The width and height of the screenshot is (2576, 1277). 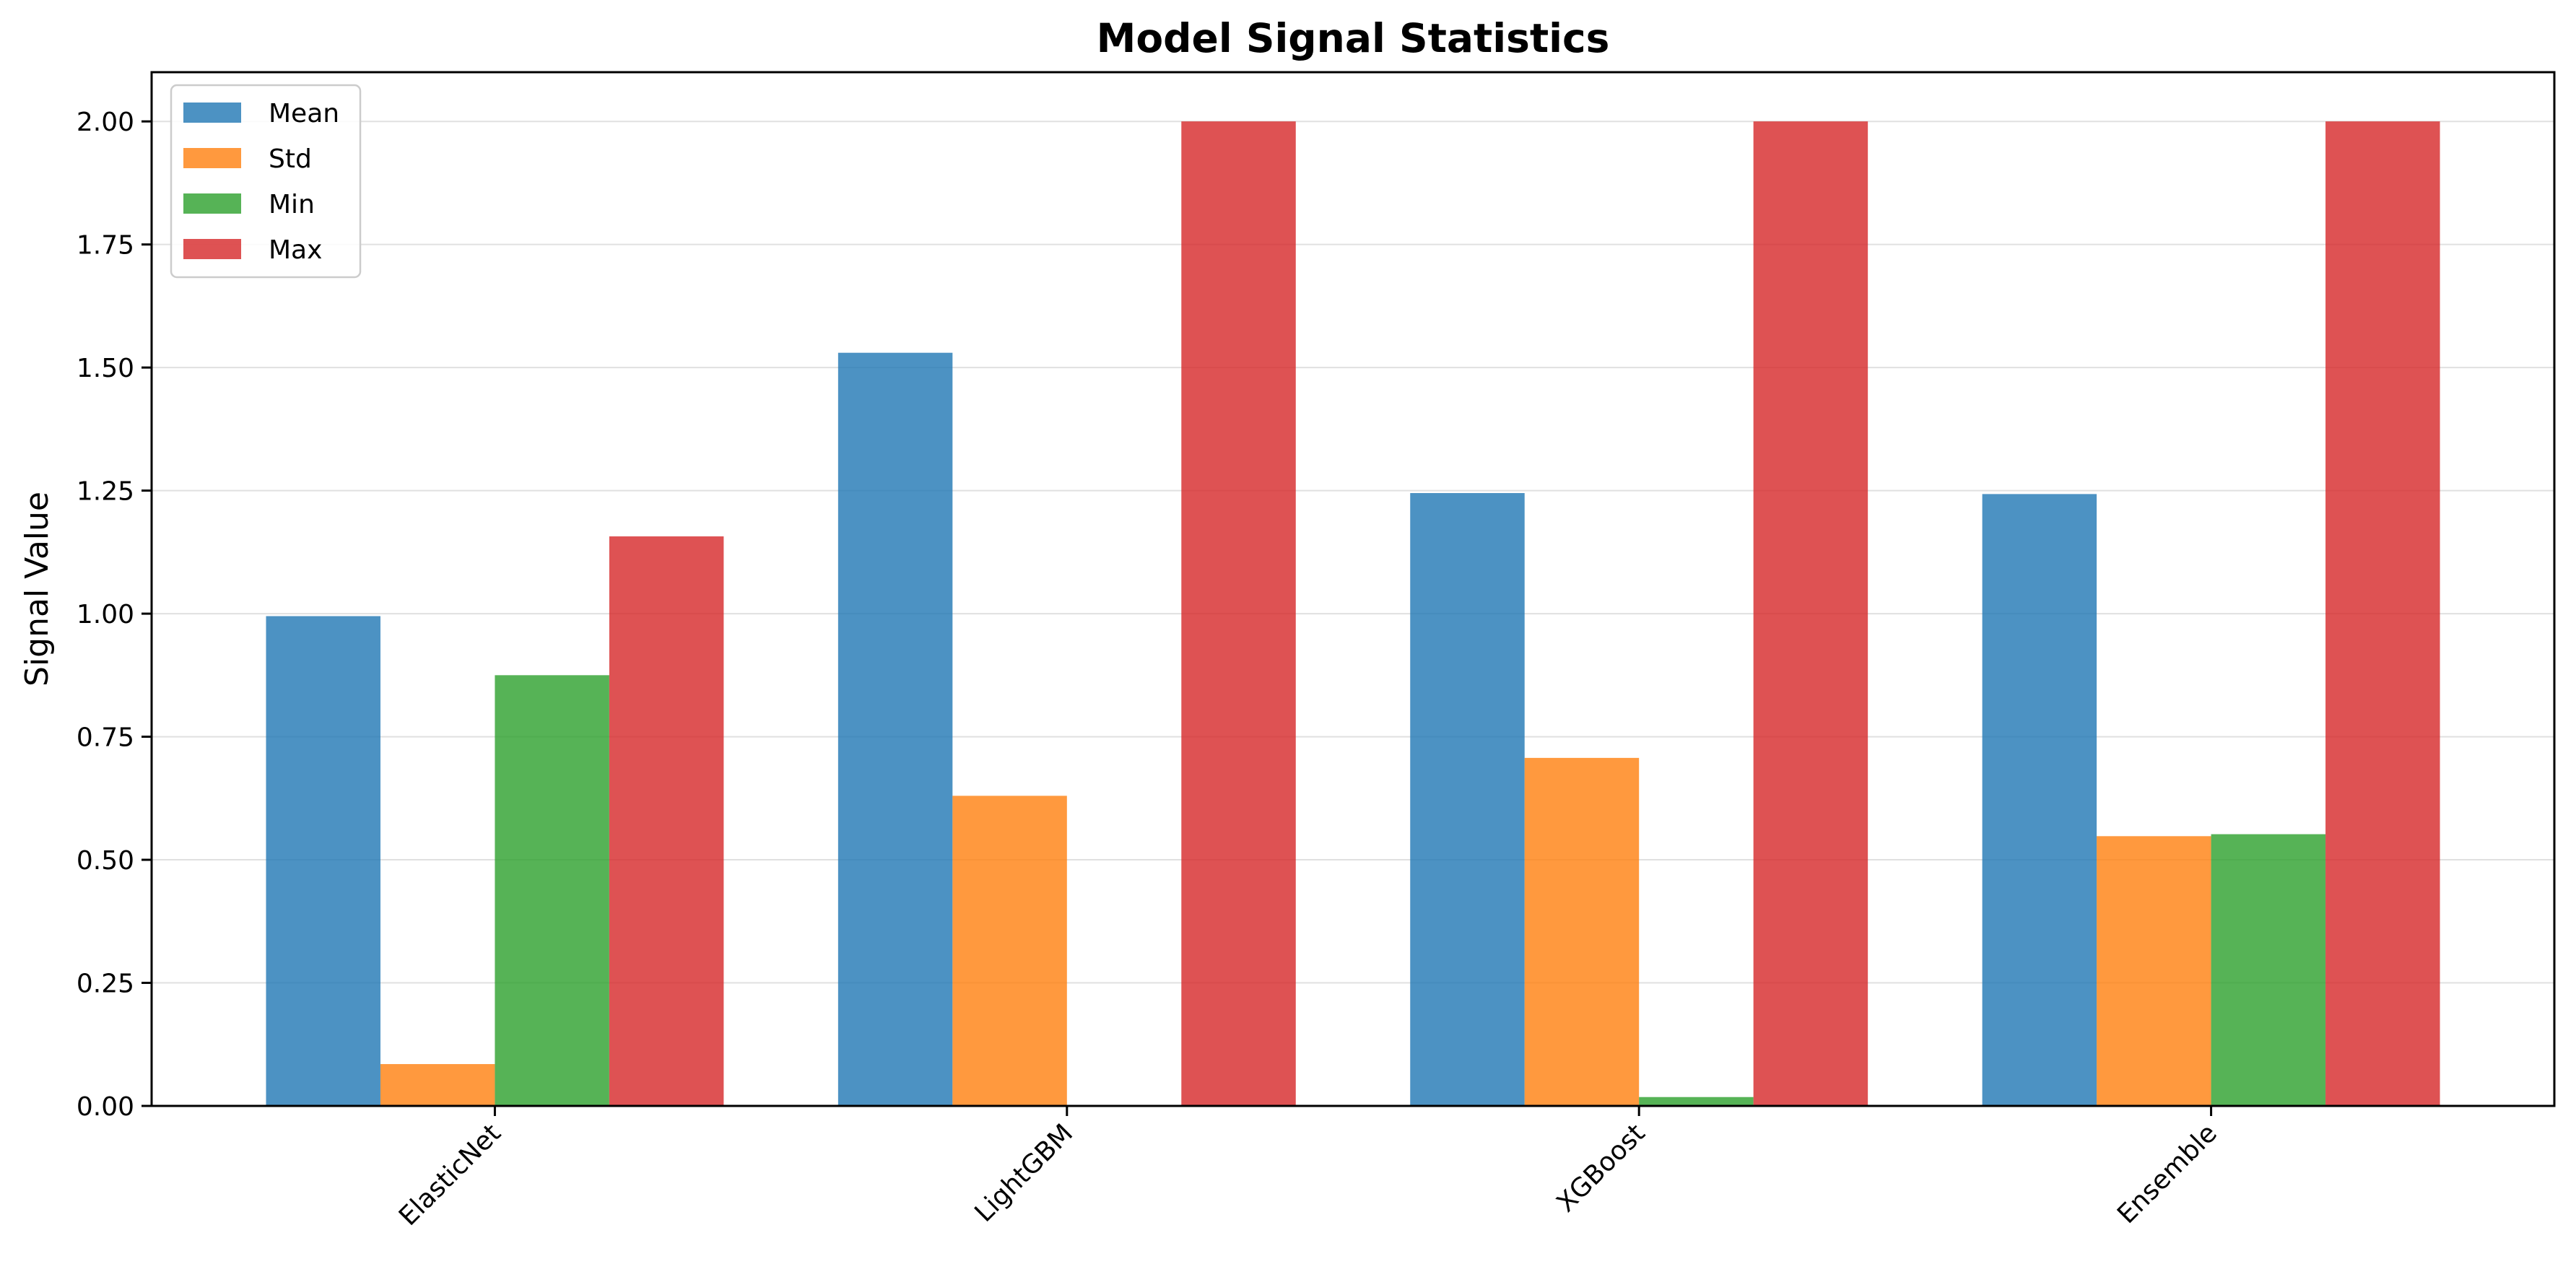 What do you see at coordinates (895, 729) in the screenshot?
I see `bar-mean-lightgbm` at bounding box center [895, 729].